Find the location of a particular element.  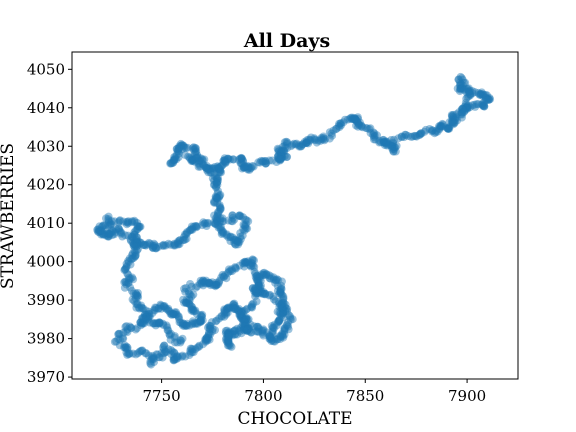

y-tick-label: 4000 is located at coordinates (46, 262).